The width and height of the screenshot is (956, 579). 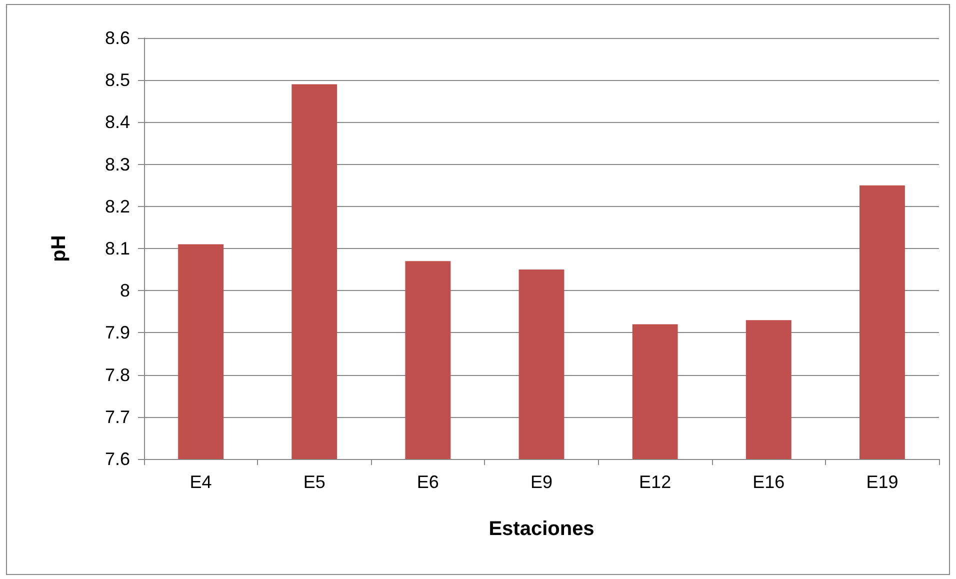 I want to click on y-tick-label: 8.6, so click(x=117, y=38).